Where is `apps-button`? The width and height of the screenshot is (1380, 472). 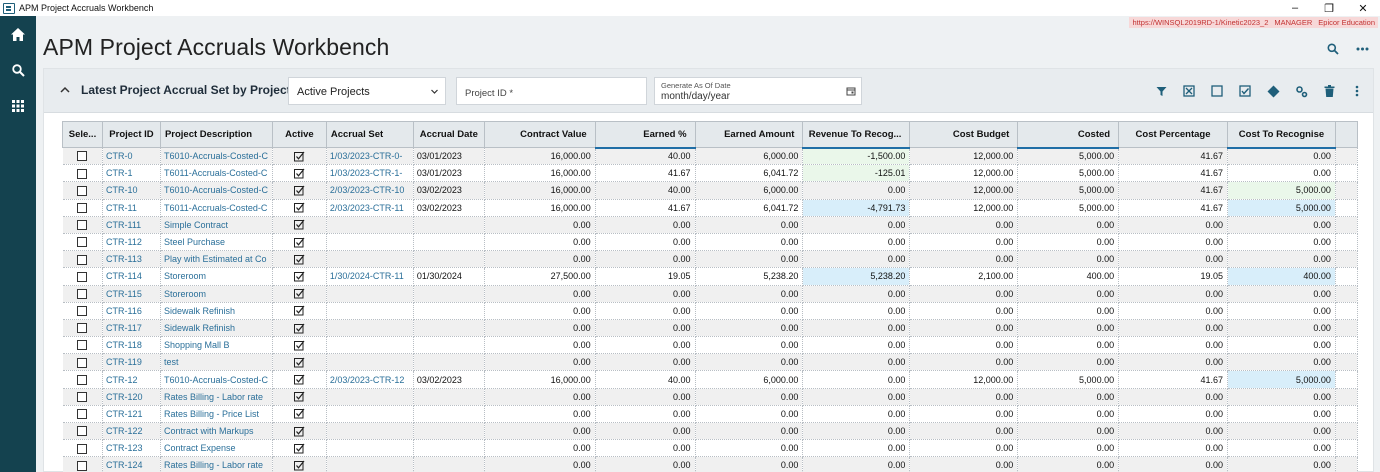 apps-button is located at coordinates (18, 106).